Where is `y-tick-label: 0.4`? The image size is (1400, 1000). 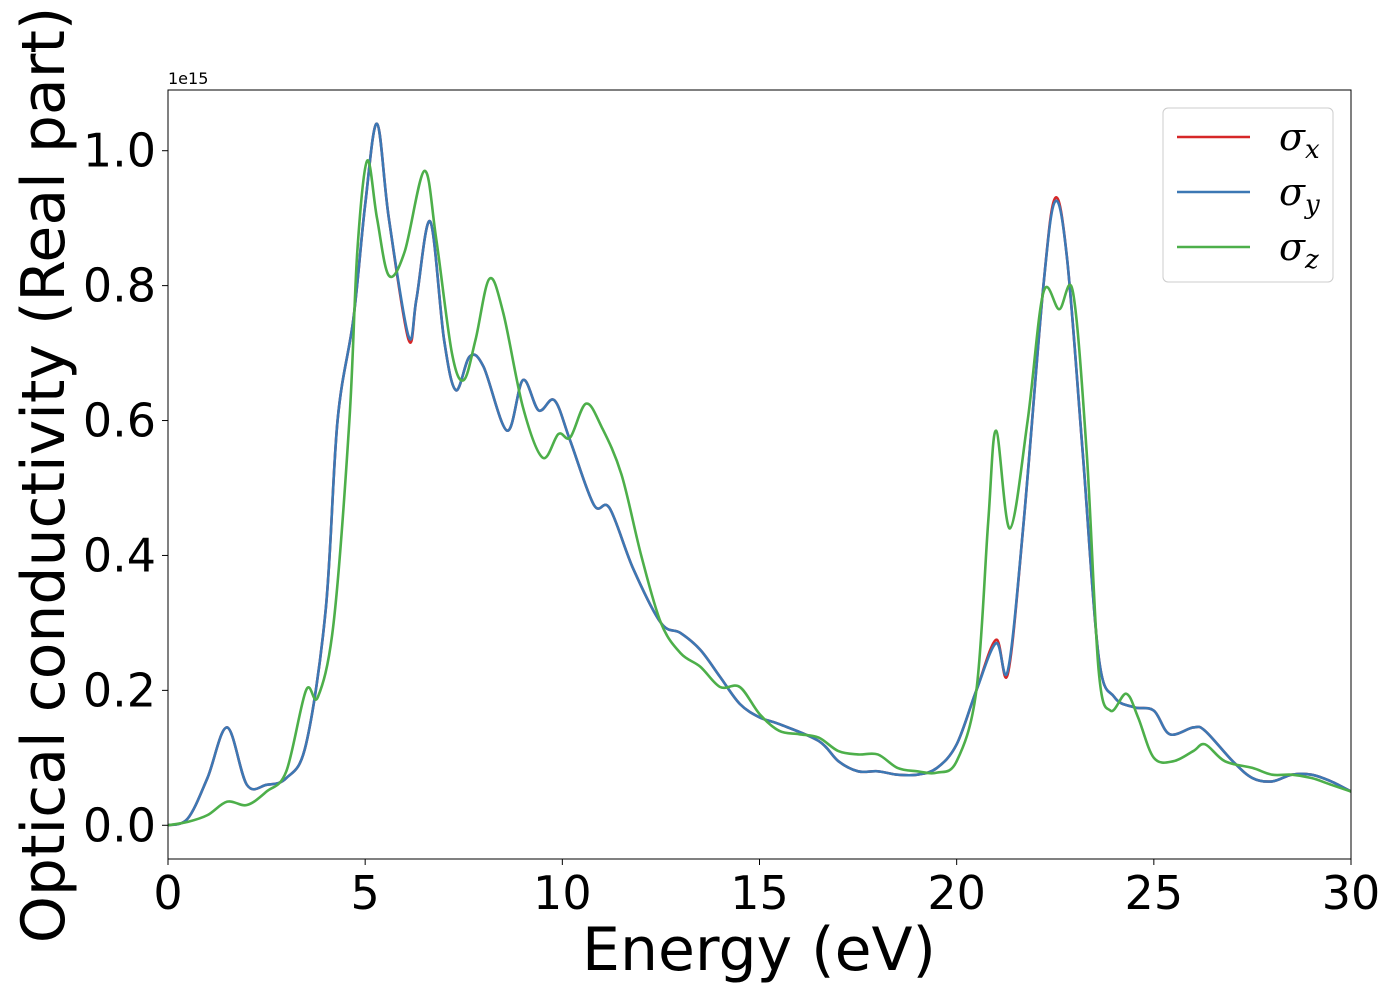
y-tick-label: 0.4 is located at coordinates (119, 555).